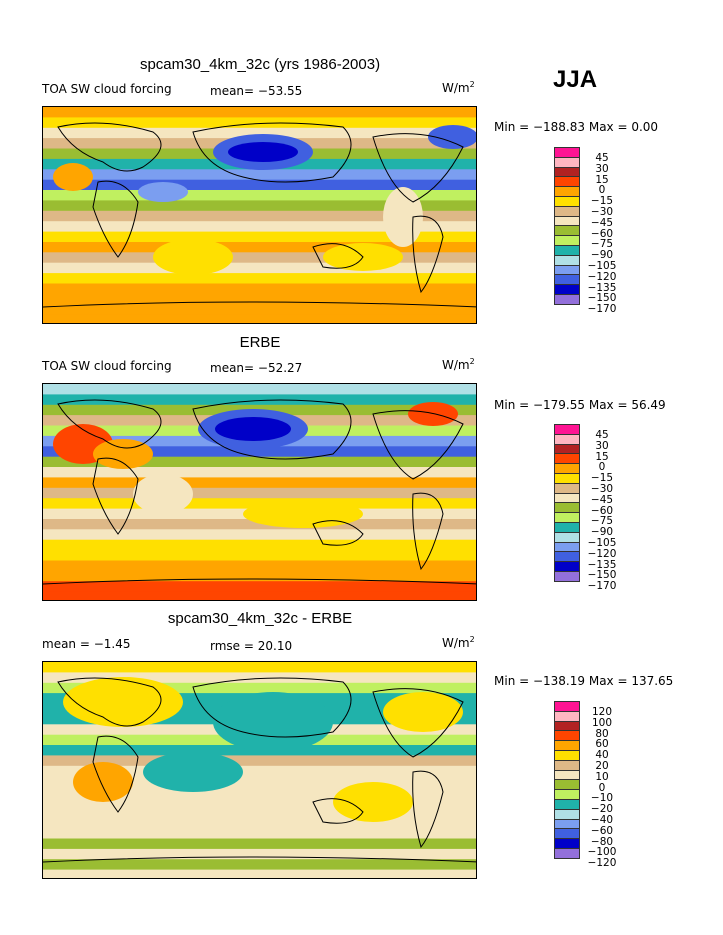 Image resolution: width=723 pixels, height=935 pixels. I want to click on min-max-label: Min = −188.83 Max = 0.00, so click(576, 127).